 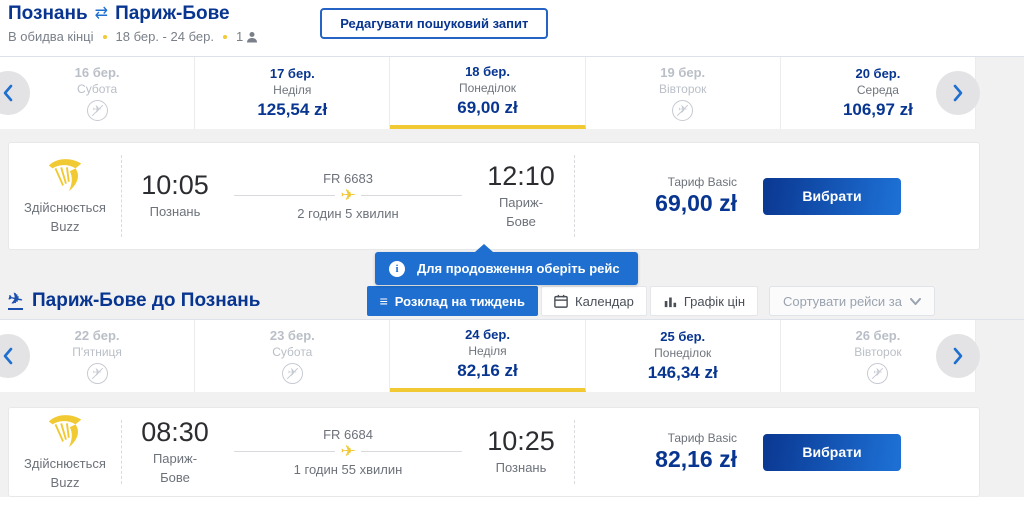 I want to click on weekday-label: Вівторок, so click(x=683, y=89).